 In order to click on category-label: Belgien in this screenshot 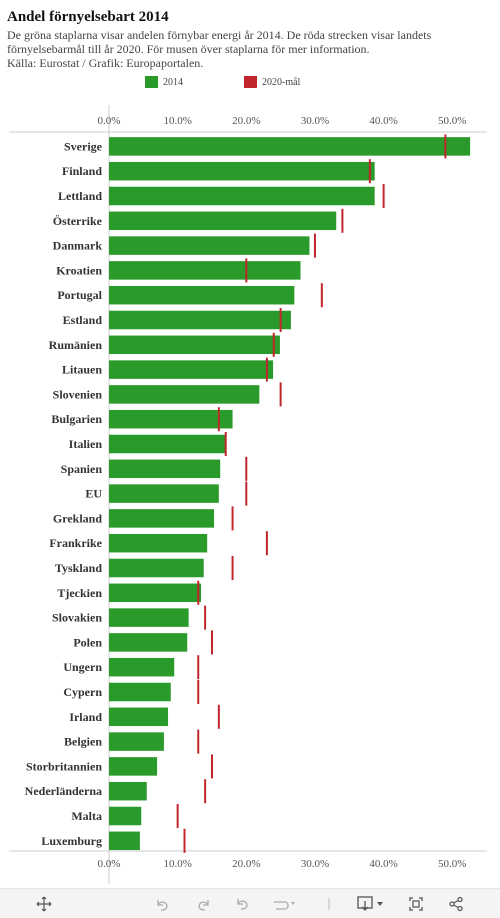, I will do `click(83, 742)`.